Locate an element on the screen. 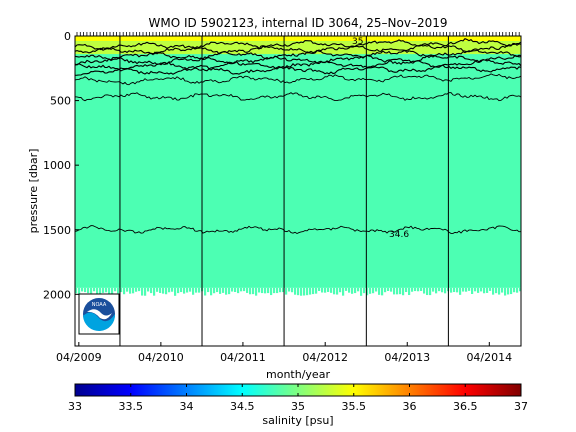 The image size is (576, 432). colorbar-tick-label: 35 is located at coordinates (298, 406).